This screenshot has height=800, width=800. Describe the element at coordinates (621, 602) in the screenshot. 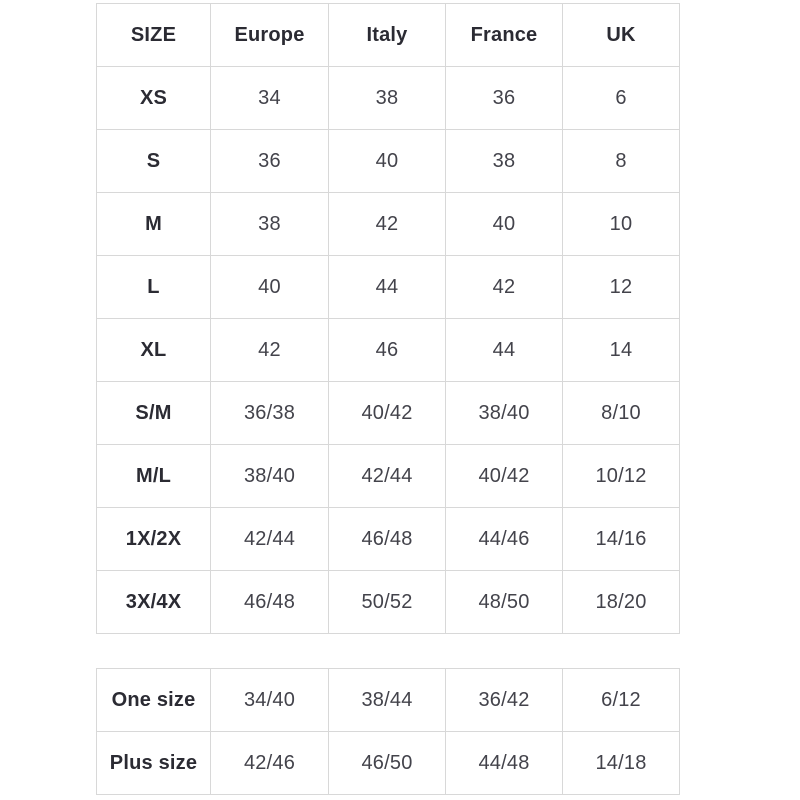

I see `table-cell: 18/20` at that location.